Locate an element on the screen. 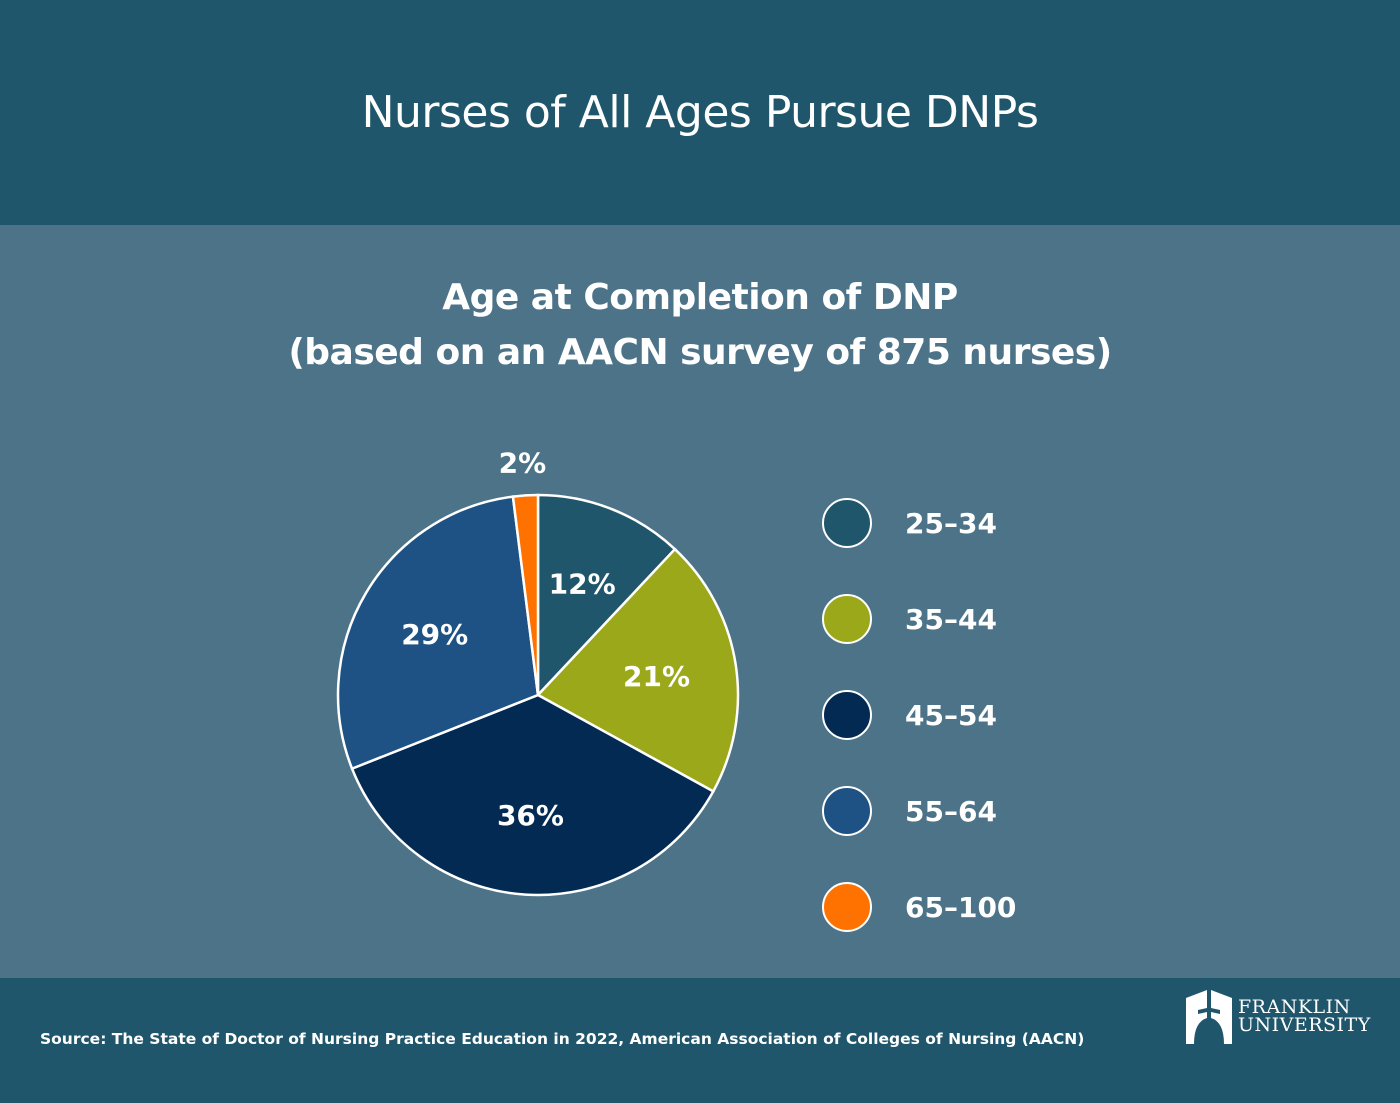  legend-label: 25–34 is located at coordinates (951, 523).